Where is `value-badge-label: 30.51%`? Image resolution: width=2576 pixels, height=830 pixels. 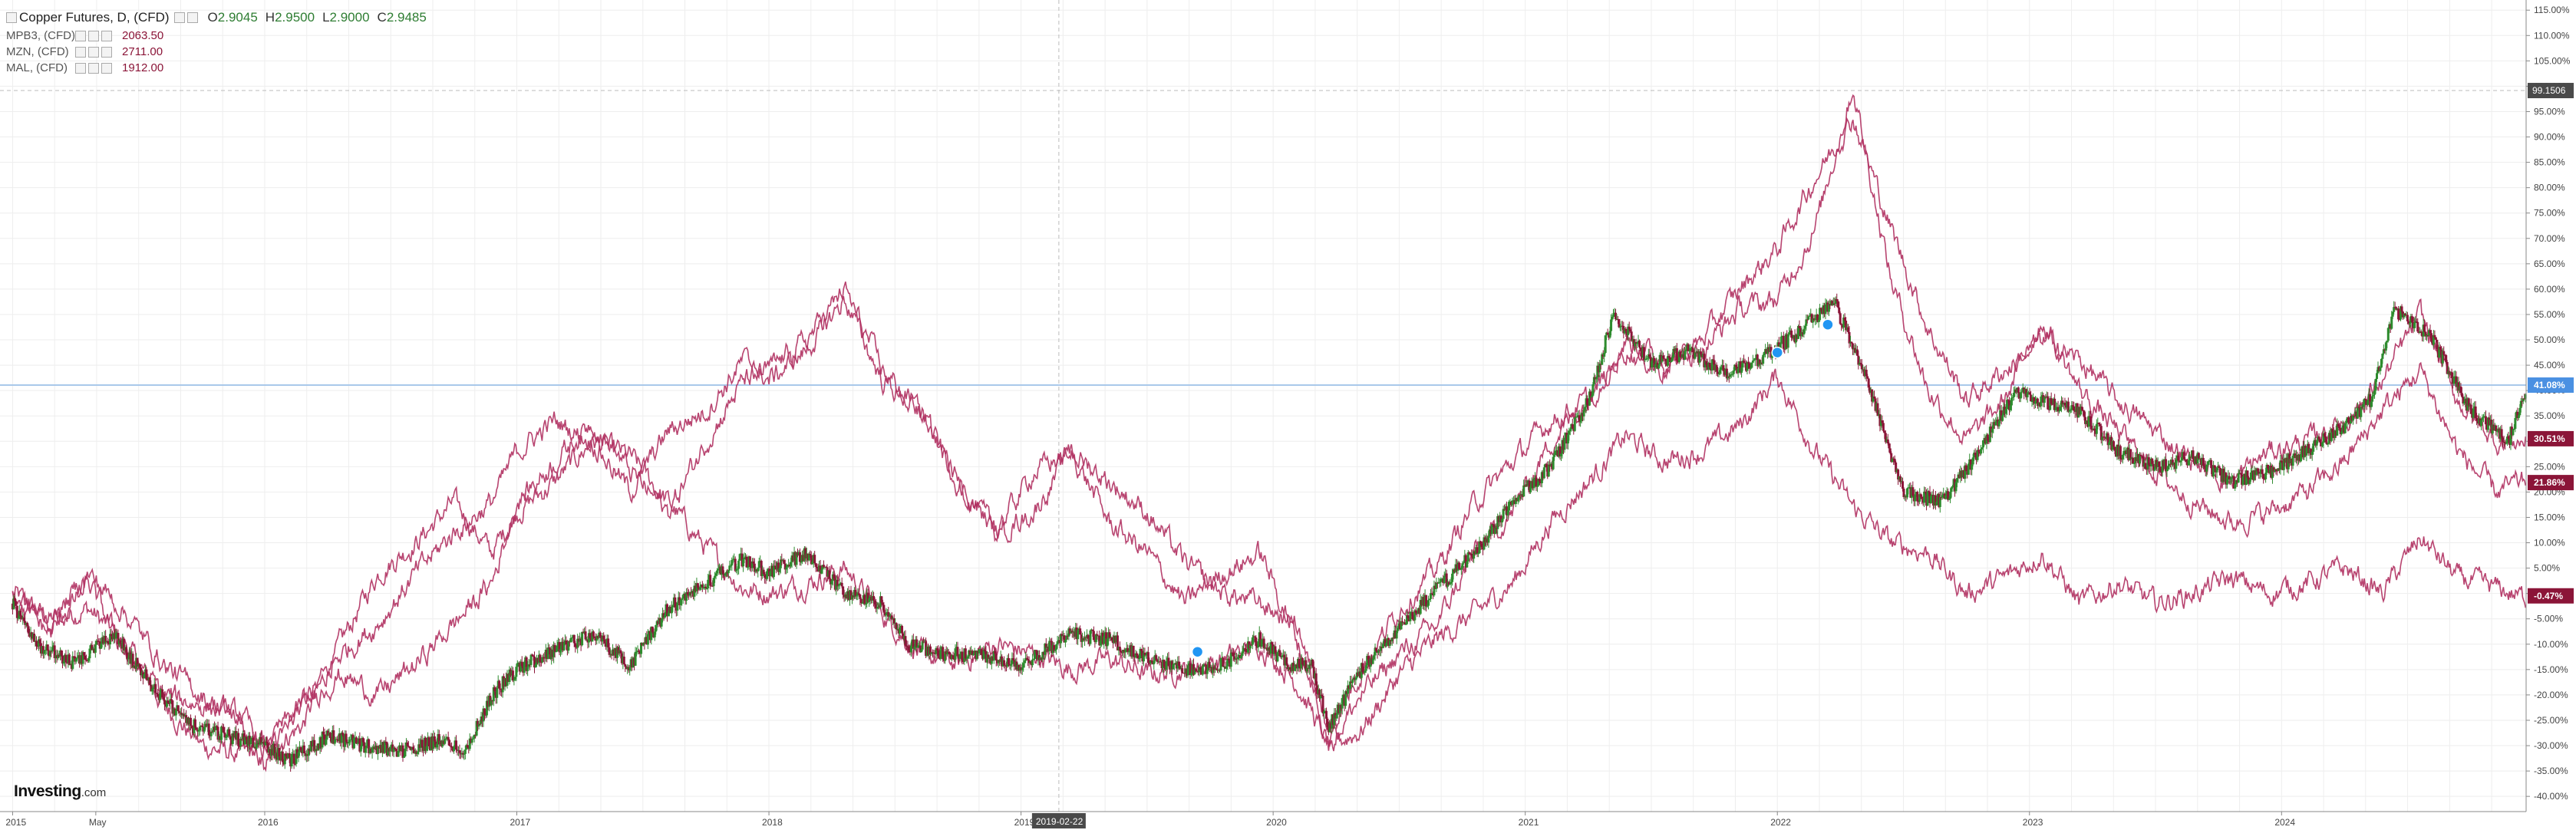
value-badge-label: 30.51% is located at coordinates (2549, 438).